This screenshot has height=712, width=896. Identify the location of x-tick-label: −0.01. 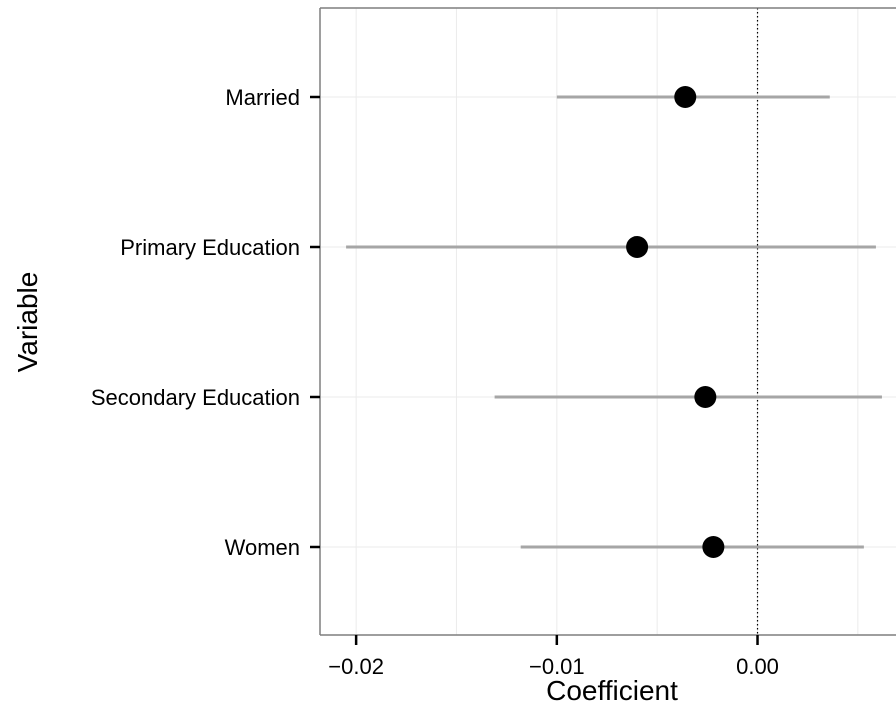
(557, 666).